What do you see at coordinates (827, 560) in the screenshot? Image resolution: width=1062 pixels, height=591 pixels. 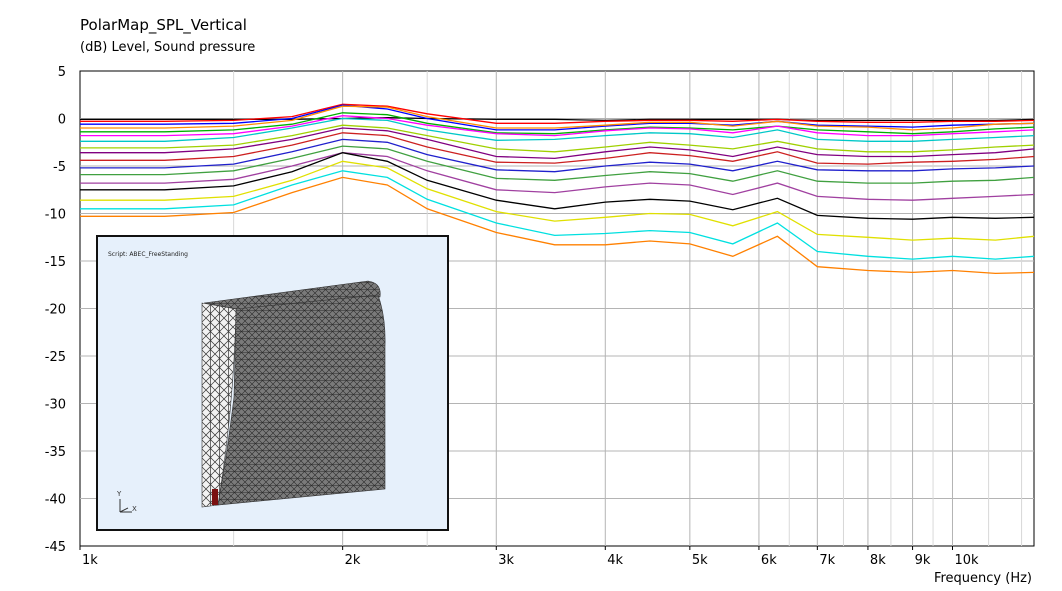 I see `x-tick-label: 7k` at bounding box center [827, 560].